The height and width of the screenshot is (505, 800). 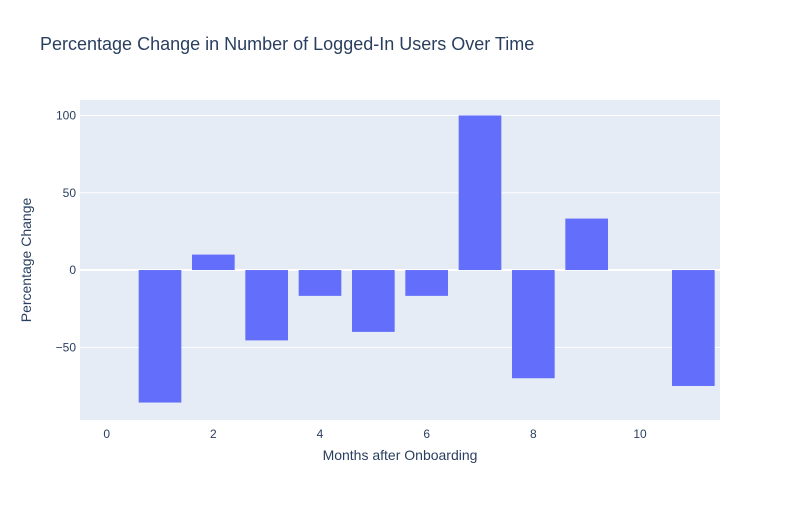 I want to click on y-tick-label: 50, so click(x=70, y=193).